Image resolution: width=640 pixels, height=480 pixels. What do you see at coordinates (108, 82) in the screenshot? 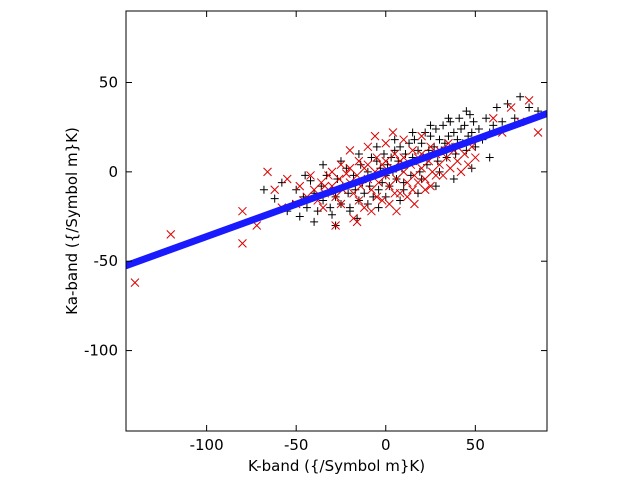
I see `y-tick-label: 50` at bounding box center [108, 82].